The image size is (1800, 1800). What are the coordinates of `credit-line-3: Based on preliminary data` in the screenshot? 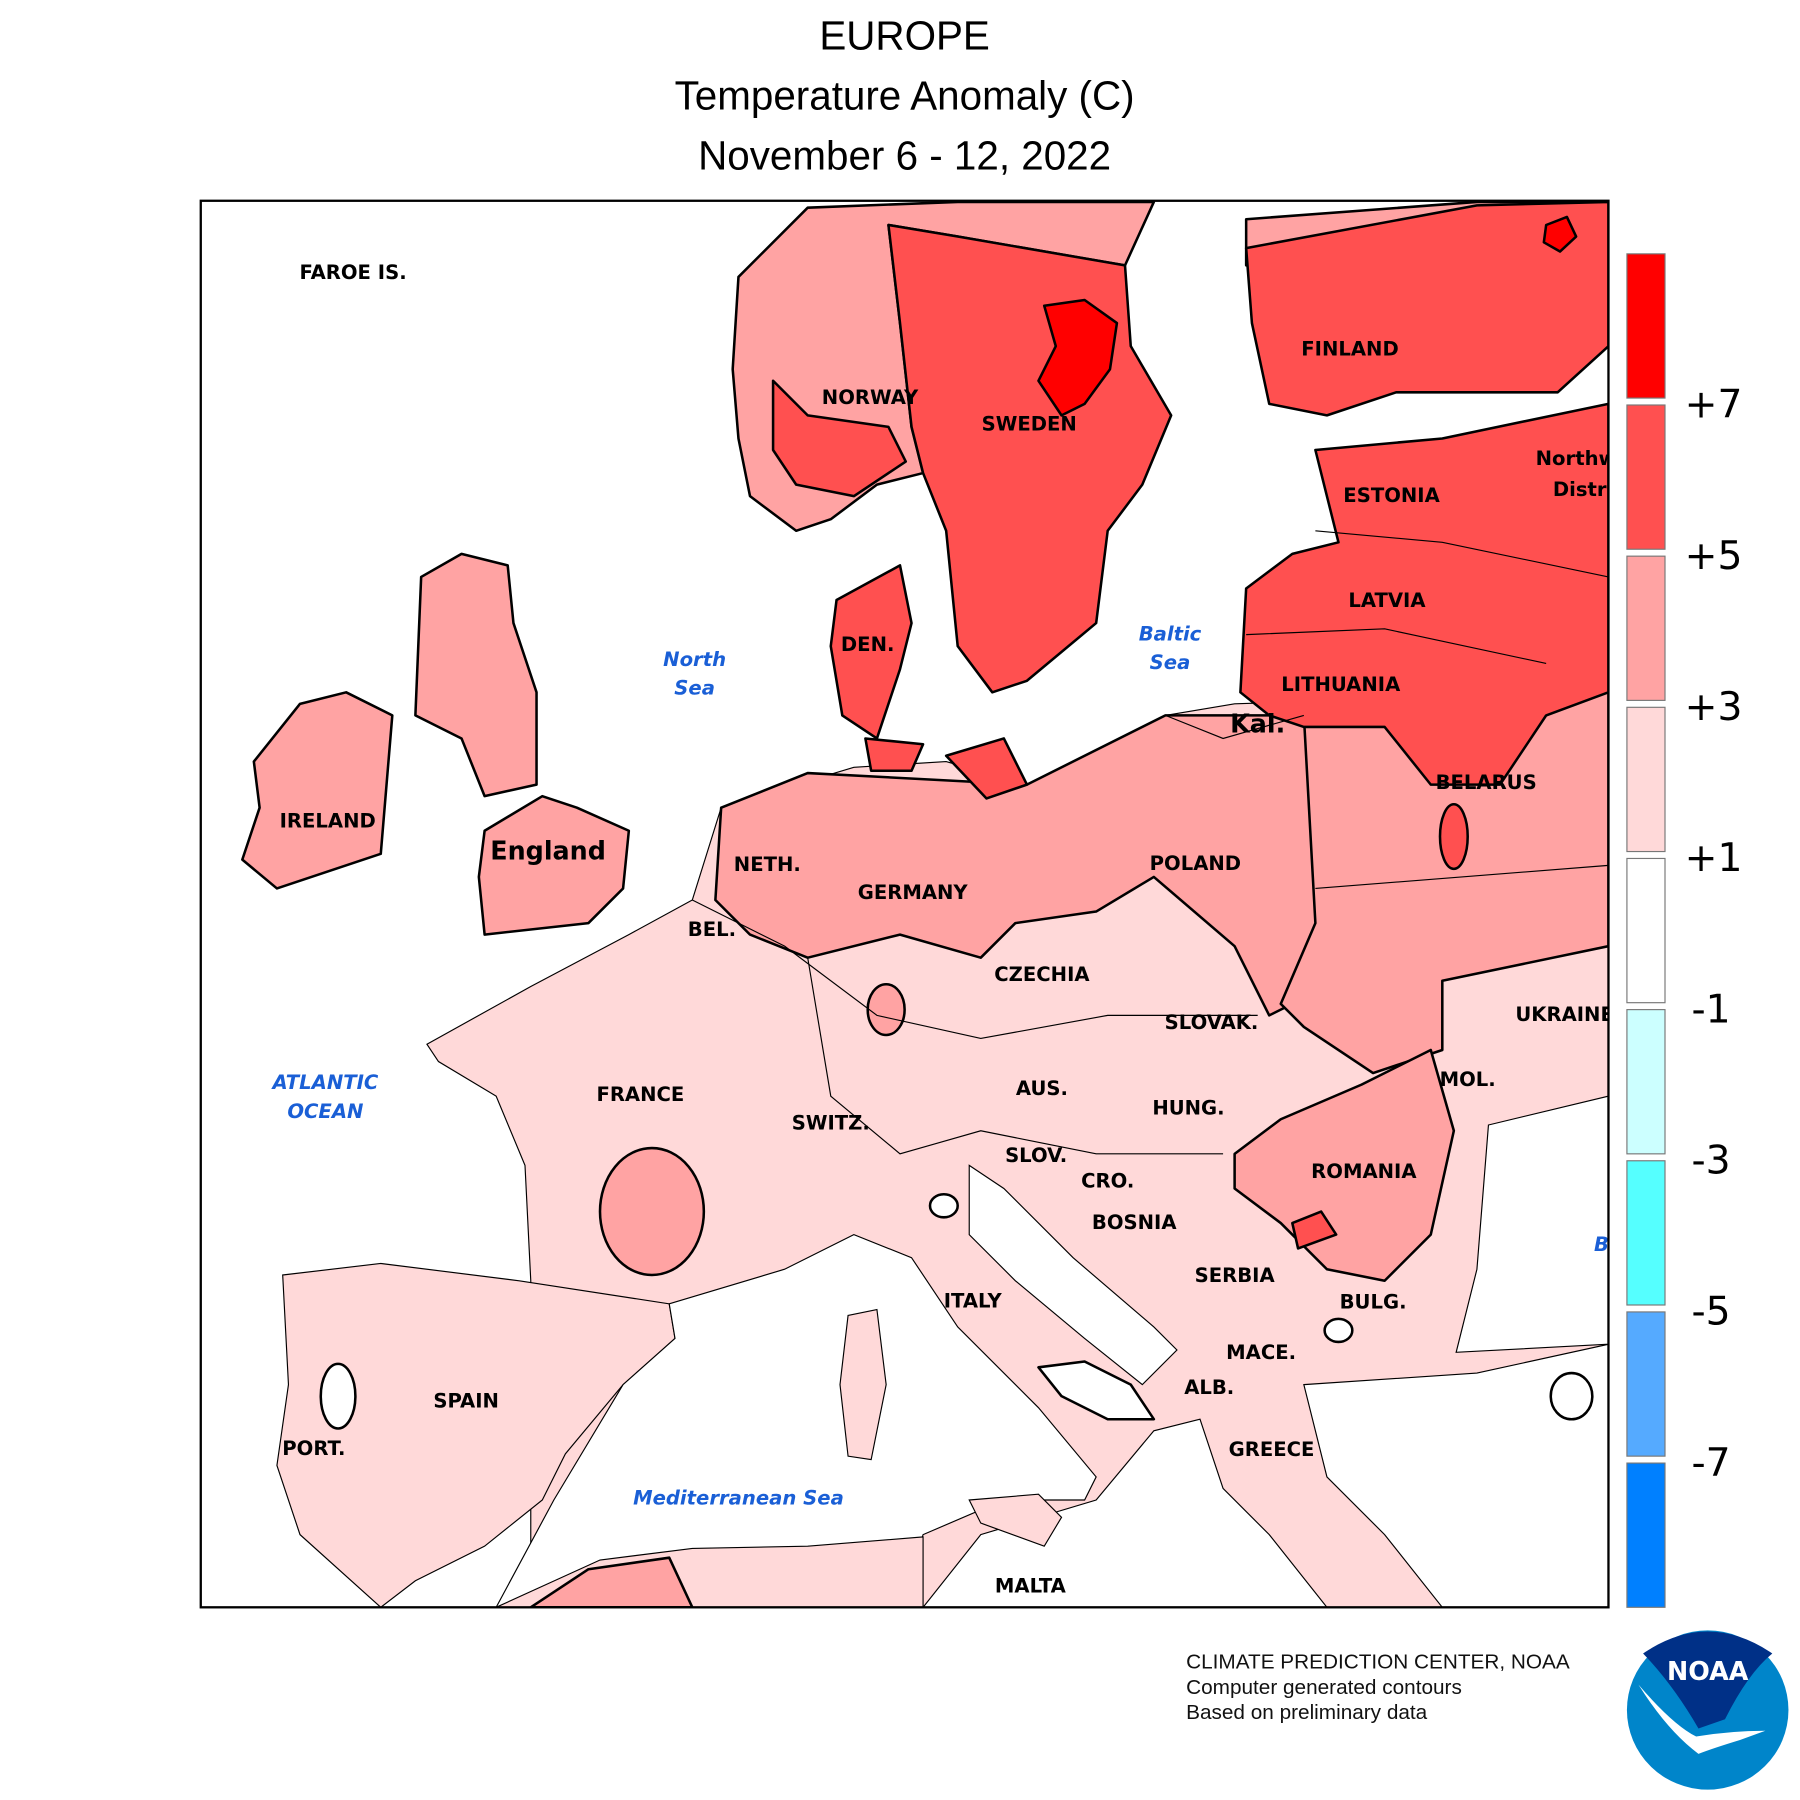 It's located at (1307, 1712).